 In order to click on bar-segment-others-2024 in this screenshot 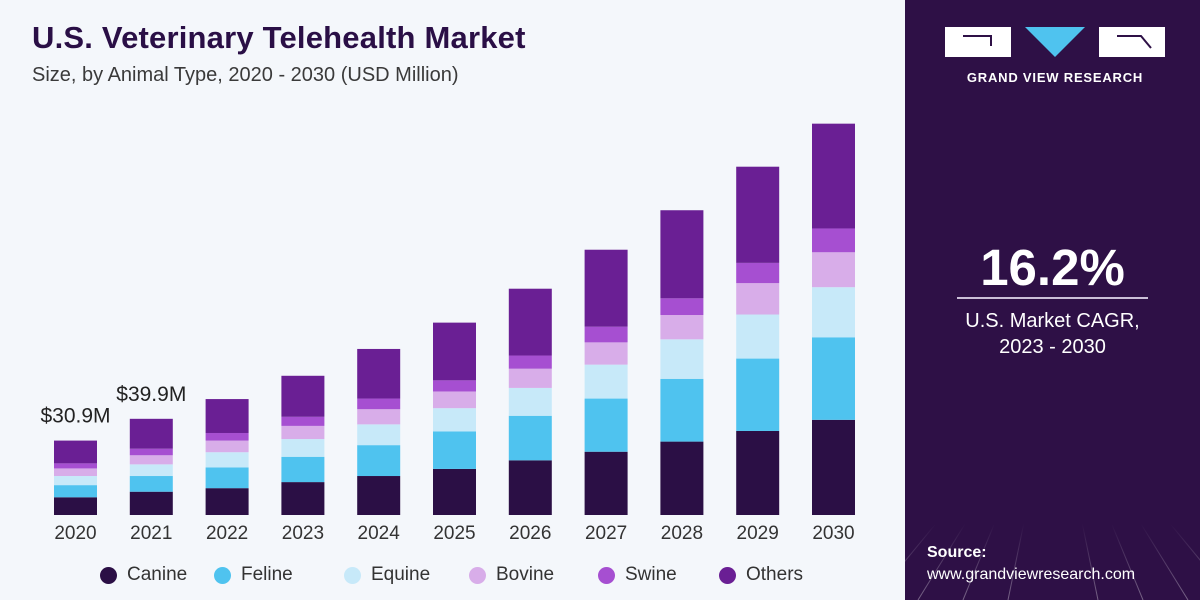, I will do `click(379, 373)`.